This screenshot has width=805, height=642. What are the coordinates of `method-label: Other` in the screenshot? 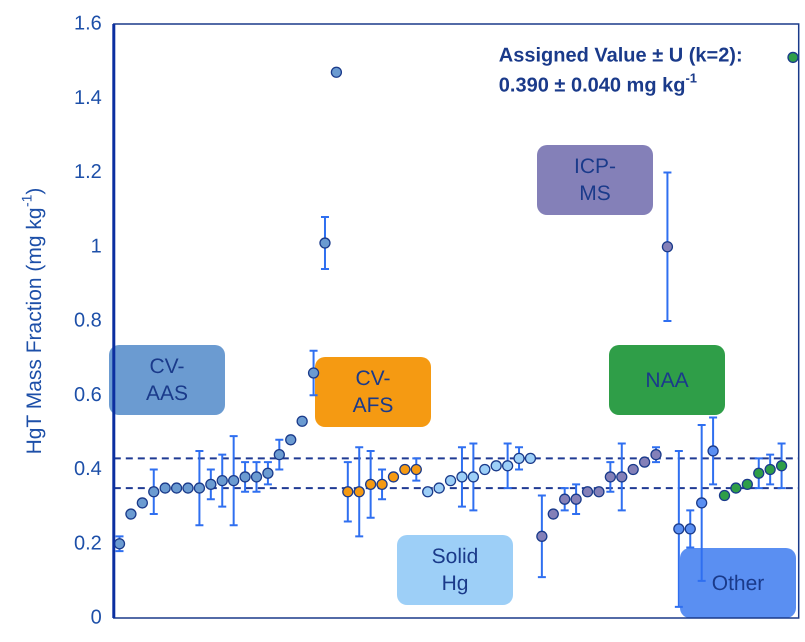 It's located at (738, 583).